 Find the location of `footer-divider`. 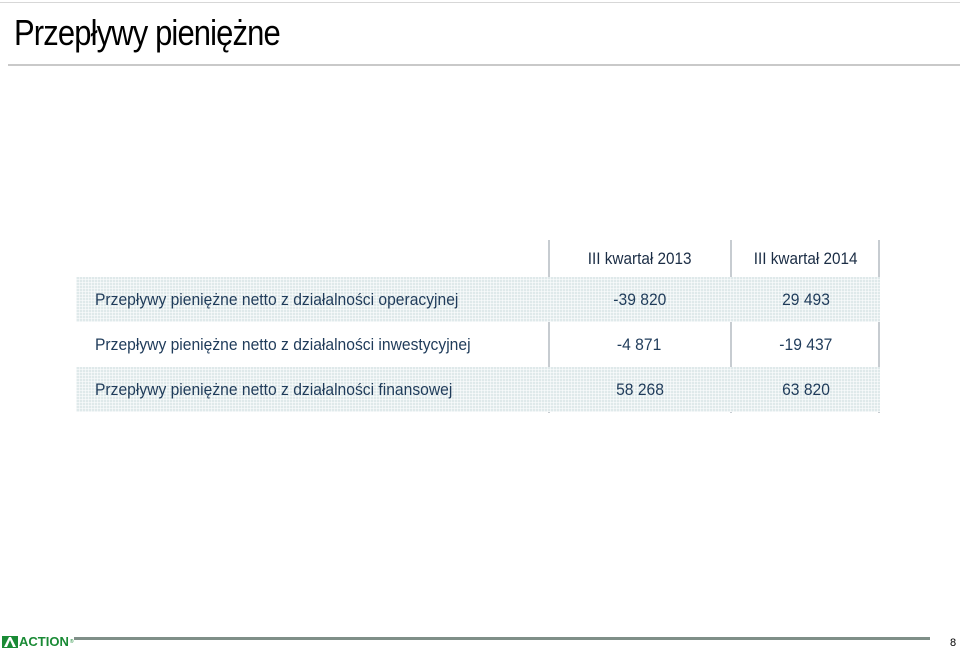

footer-divider is located at coordinates (502, 638).